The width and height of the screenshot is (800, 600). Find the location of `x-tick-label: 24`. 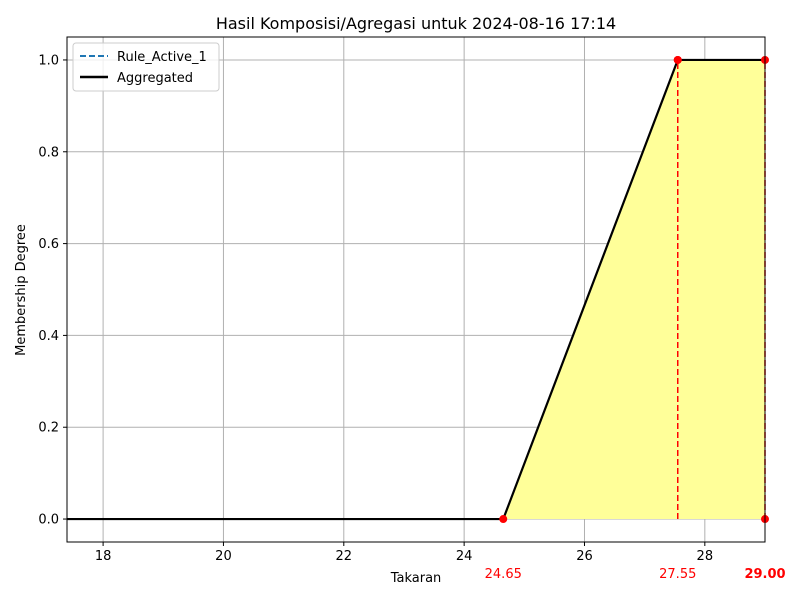

x-tick-label: 24 is located at coordinates (464, 556).